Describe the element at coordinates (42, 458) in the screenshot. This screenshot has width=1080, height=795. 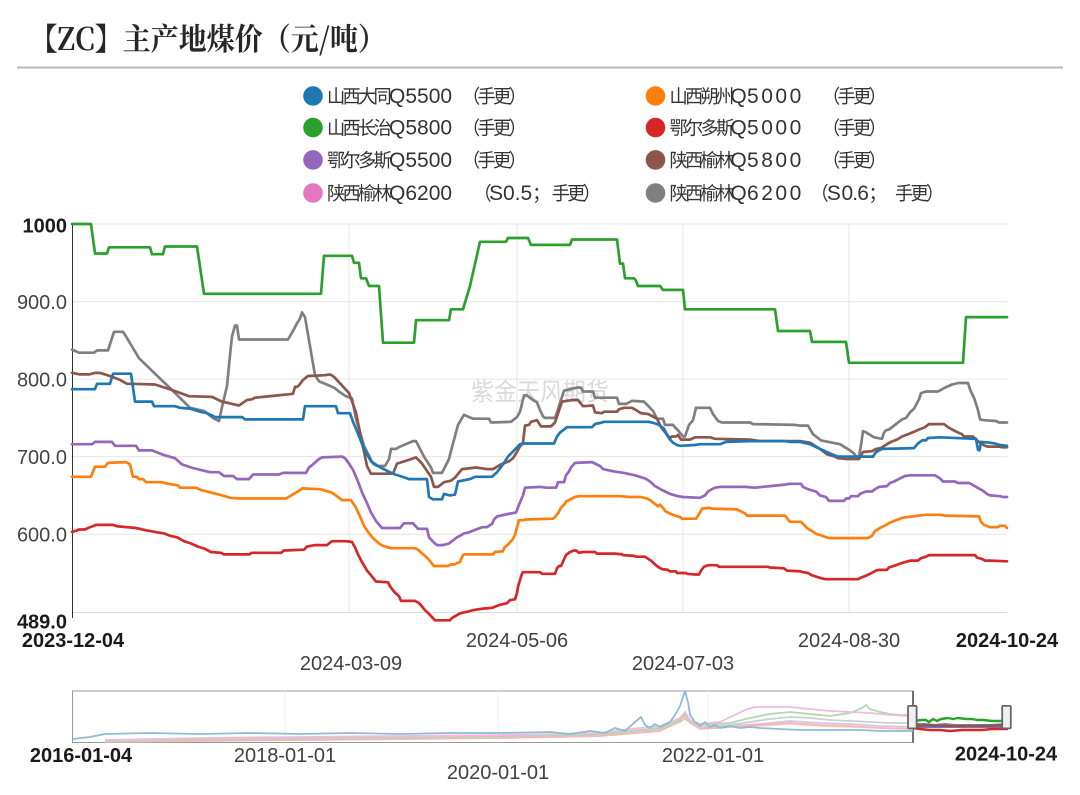
I see `svg-text: 700.0` at that location.